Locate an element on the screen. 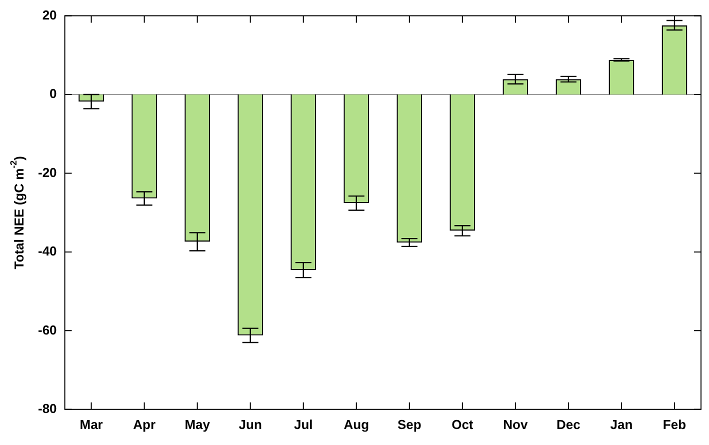 This screenshot has height=445, width=709. y-tick-label: -40 is located at coordinates (47, 251).